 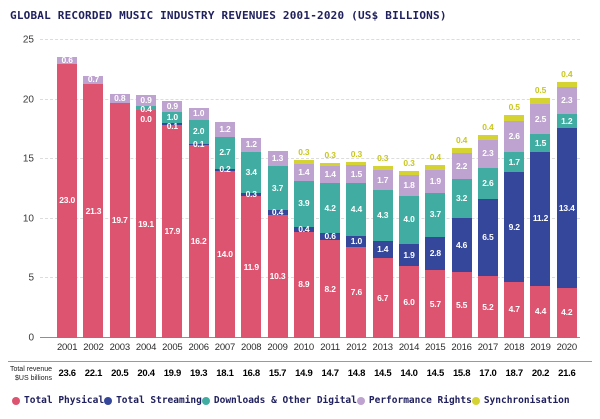 What do you see at coordinates (251, 189) in the screenshot?
I see `bar-cell-2008: 1.2 3.4 0.3 11.9` at bounding box center [251, 189].